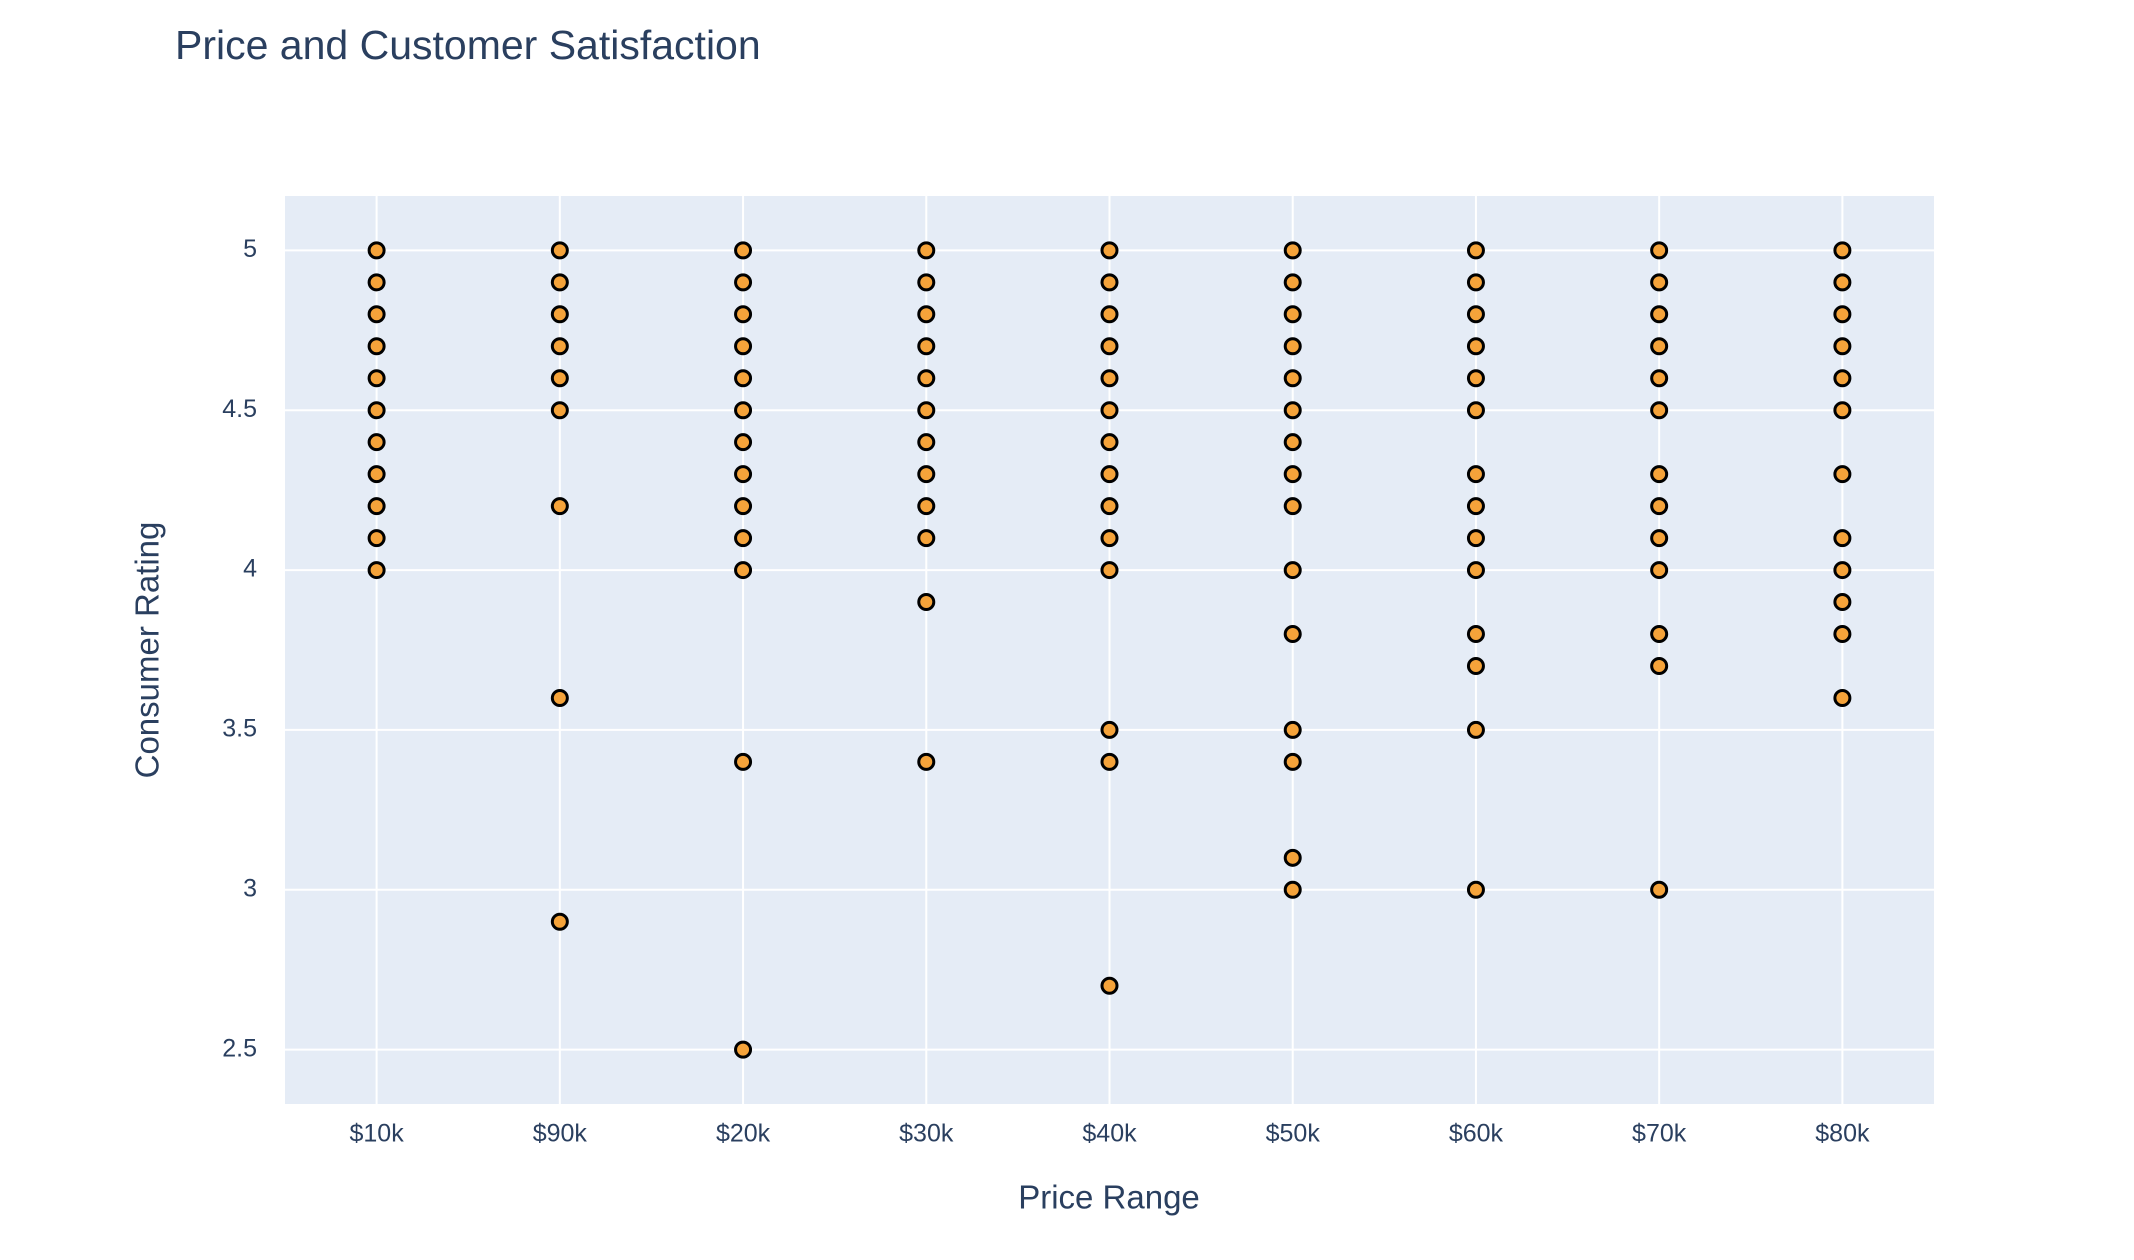  I want to click on y-tick-label: 3, so click(250, 888).